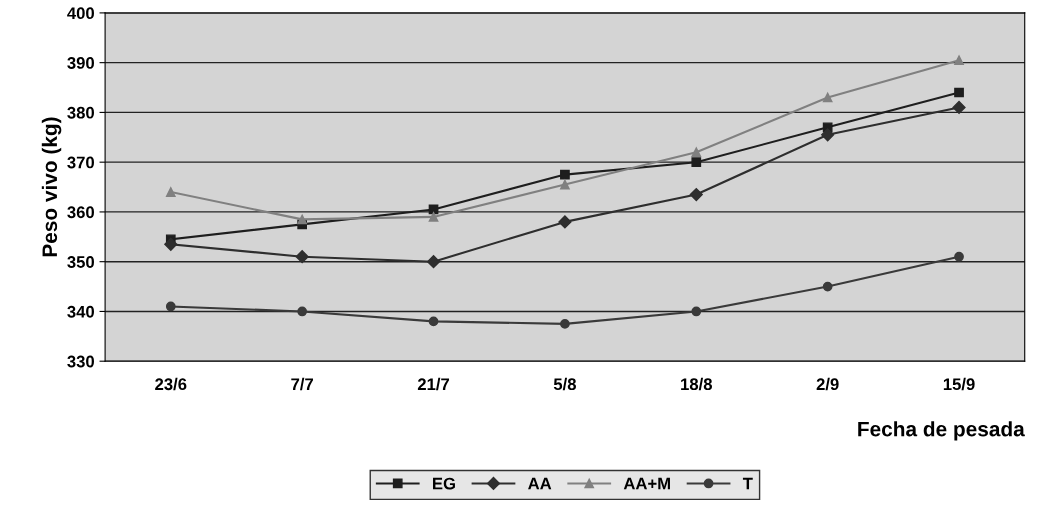 Image resolution: width=1051 pixels, height=516 pixels. I want to click on y-tick-label: 380, so click(80, 112).